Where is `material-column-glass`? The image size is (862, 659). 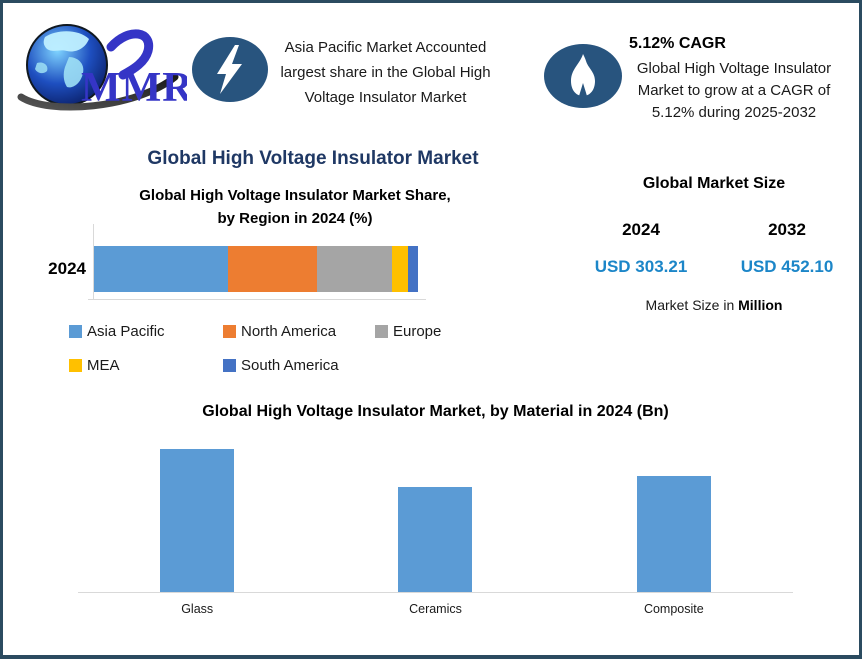 material-column-glass is located at coordinates (197, 517).